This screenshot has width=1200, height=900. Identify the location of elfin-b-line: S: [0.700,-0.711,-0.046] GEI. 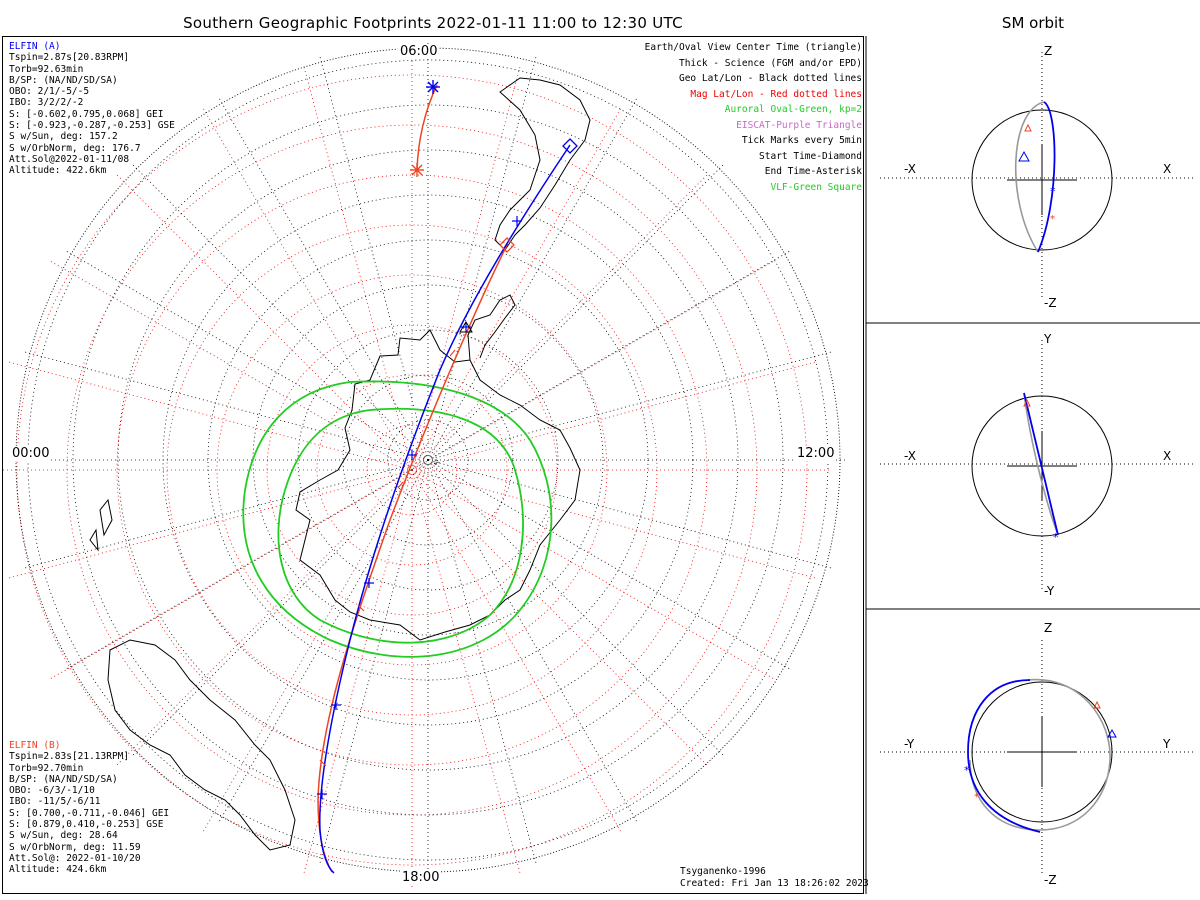
(89, 813).